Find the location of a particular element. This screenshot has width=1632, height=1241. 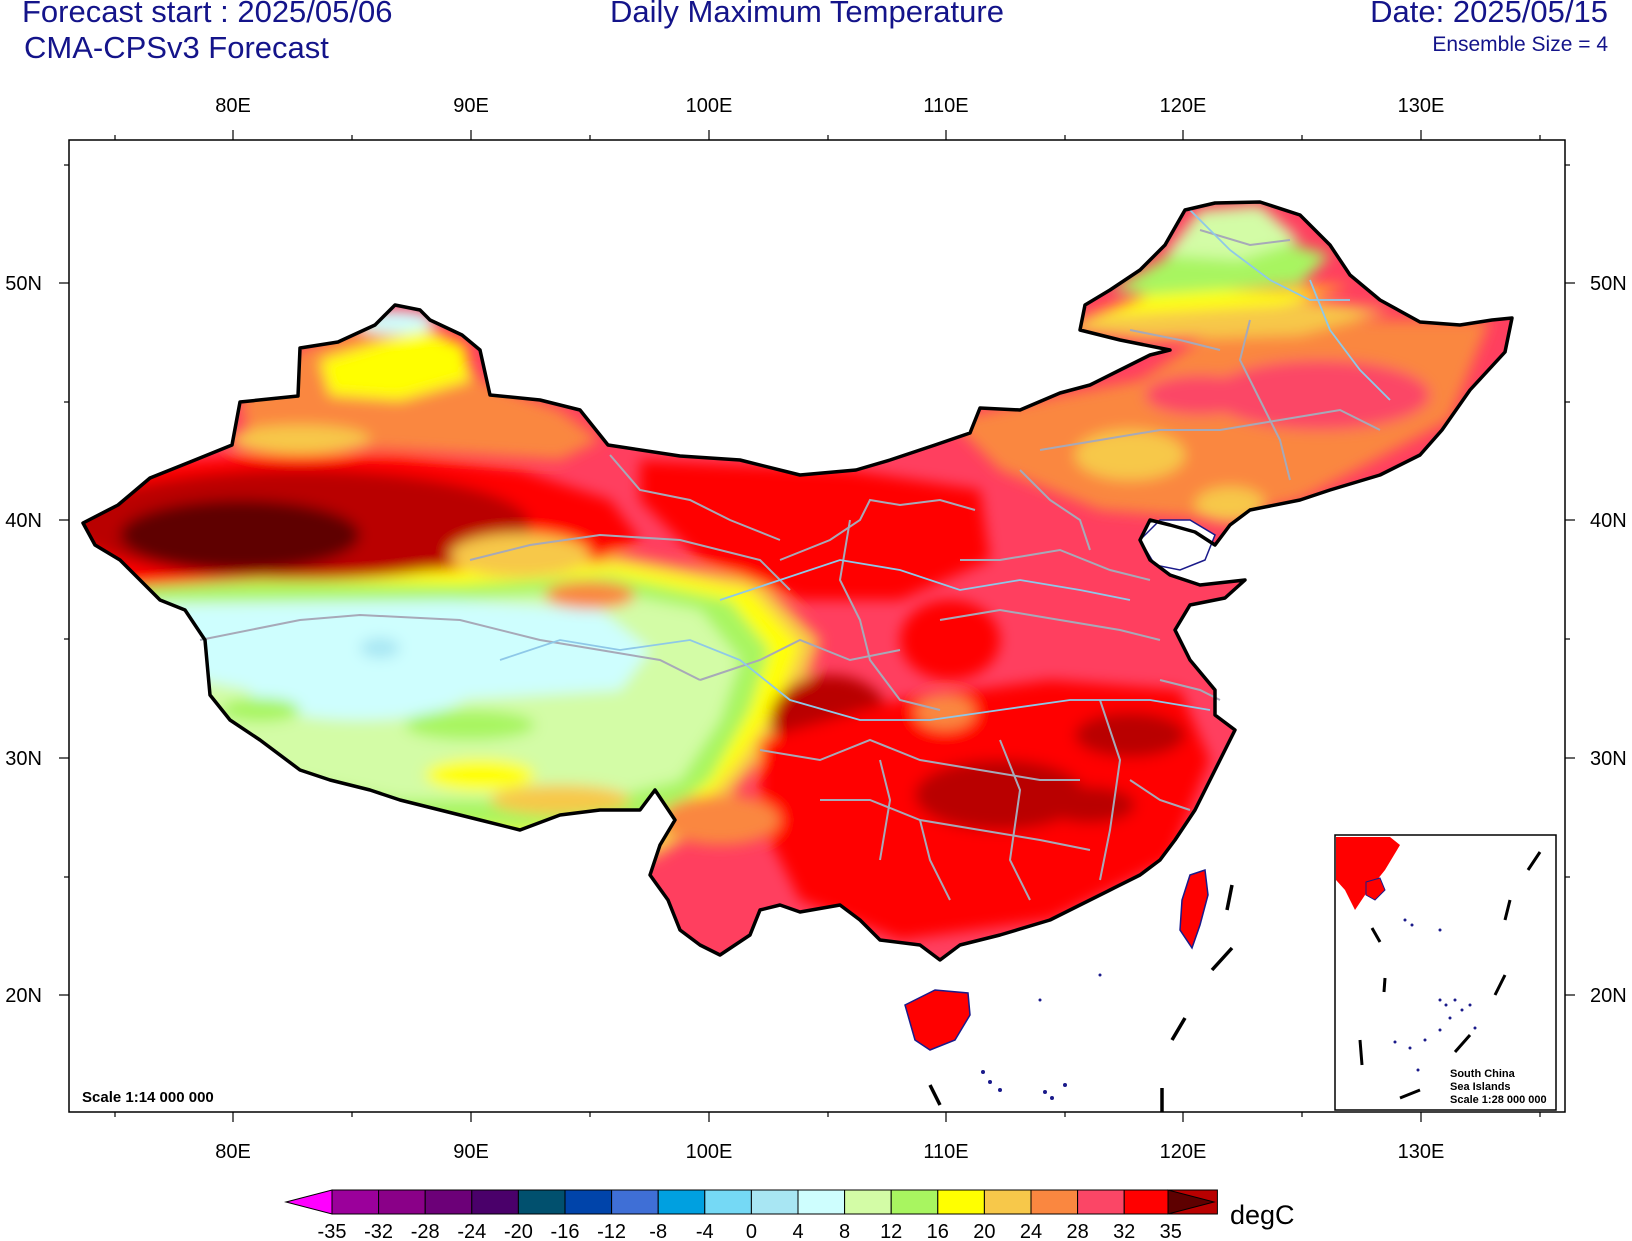

lon-label-bottom-90e: 90E is located at coordinates (471, 1152).